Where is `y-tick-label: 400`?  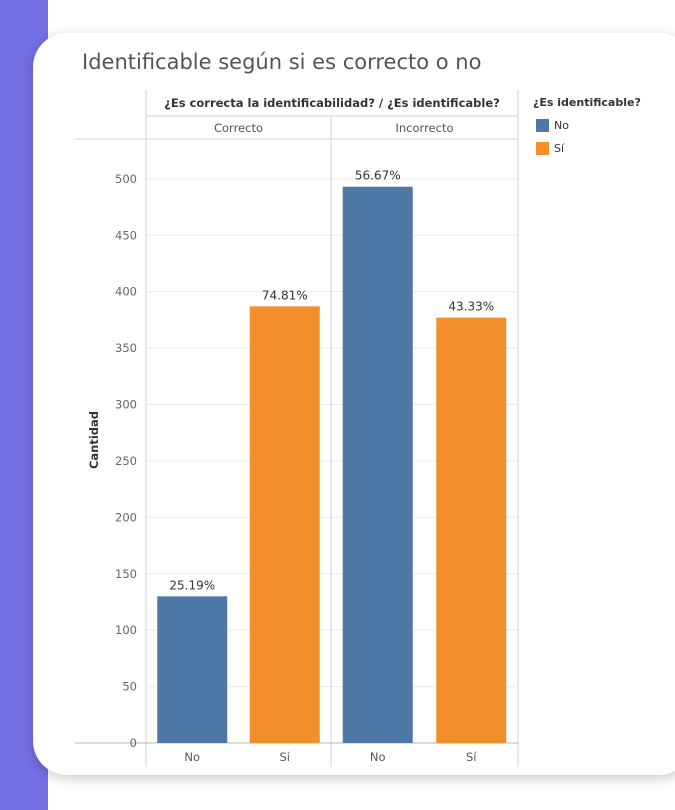 y-tick-label: 400 is located at coordinates (126, 292).